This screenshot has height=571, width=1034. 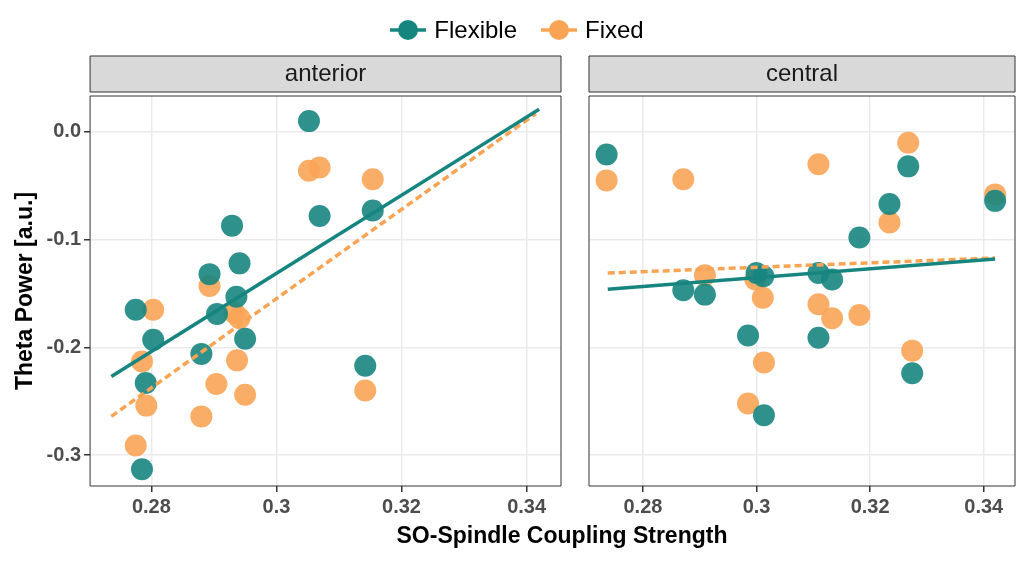 I want to click on y-tick-label: -0.3, so click(x=64, y=453).